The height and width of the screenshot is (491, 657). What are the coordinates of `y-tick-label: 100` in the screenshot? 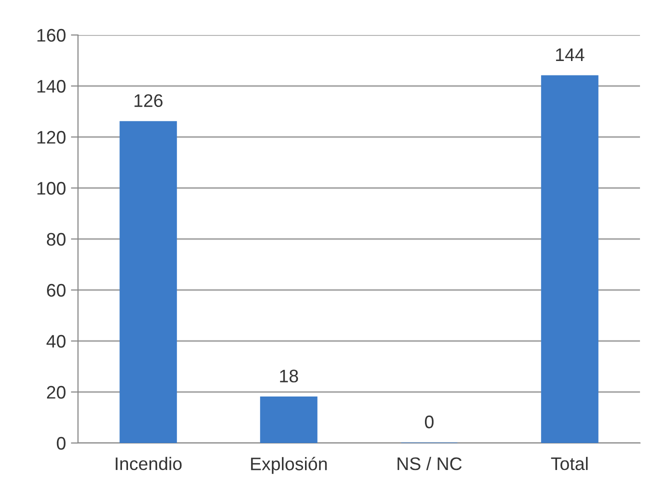 It's located at (51, 188).